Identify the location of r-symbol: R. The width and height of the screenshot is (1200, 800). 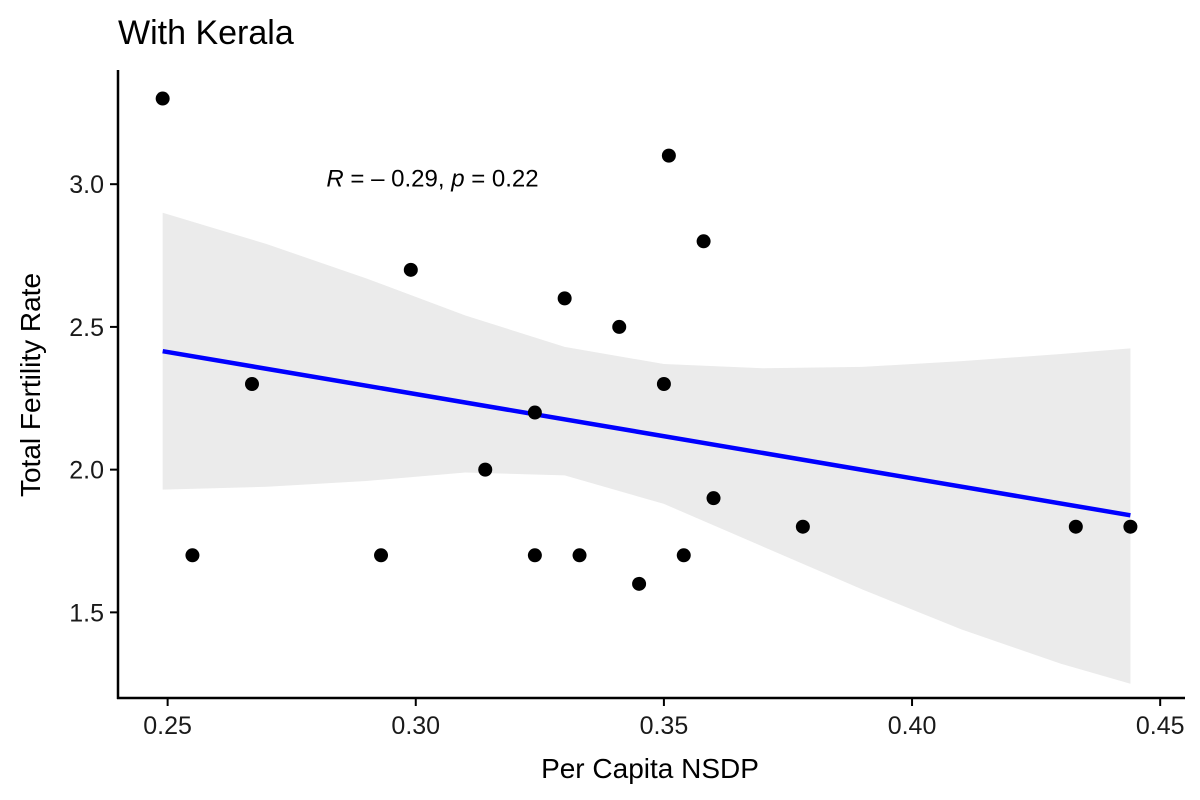
(334, 178).